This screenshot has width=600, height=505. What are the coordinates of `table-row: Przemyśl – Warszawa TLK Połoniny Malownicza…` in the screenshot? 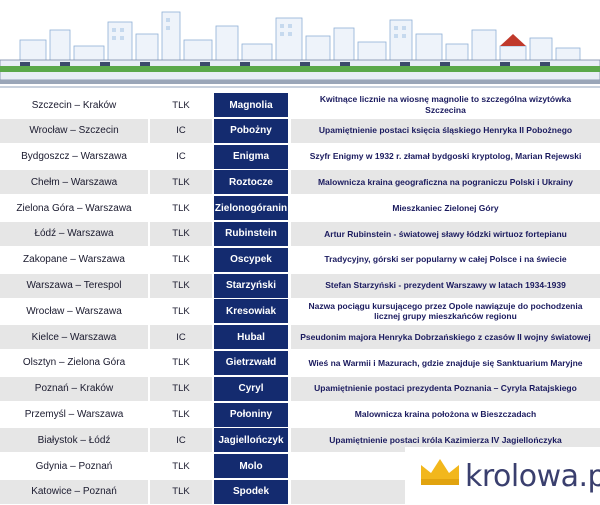 It's located at (300, 415).